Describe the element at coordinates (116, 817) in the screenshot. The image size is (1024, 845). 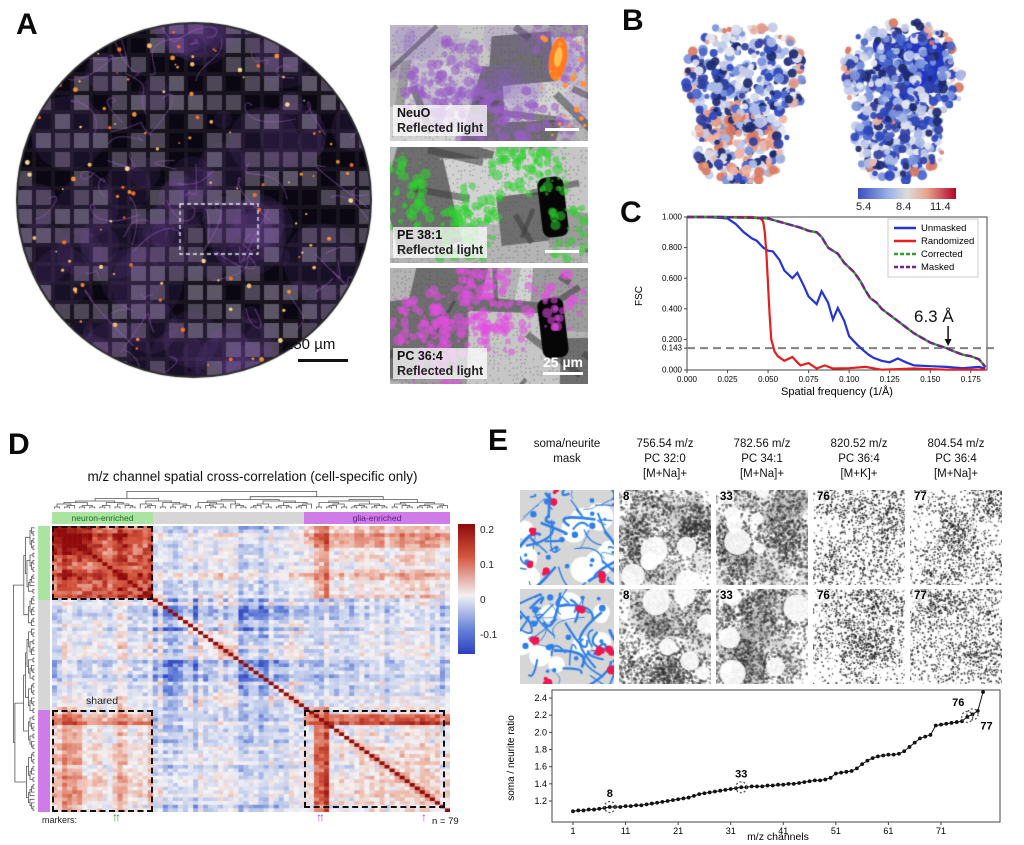
I see `green-marker-arrows: ↑↑` at that location.